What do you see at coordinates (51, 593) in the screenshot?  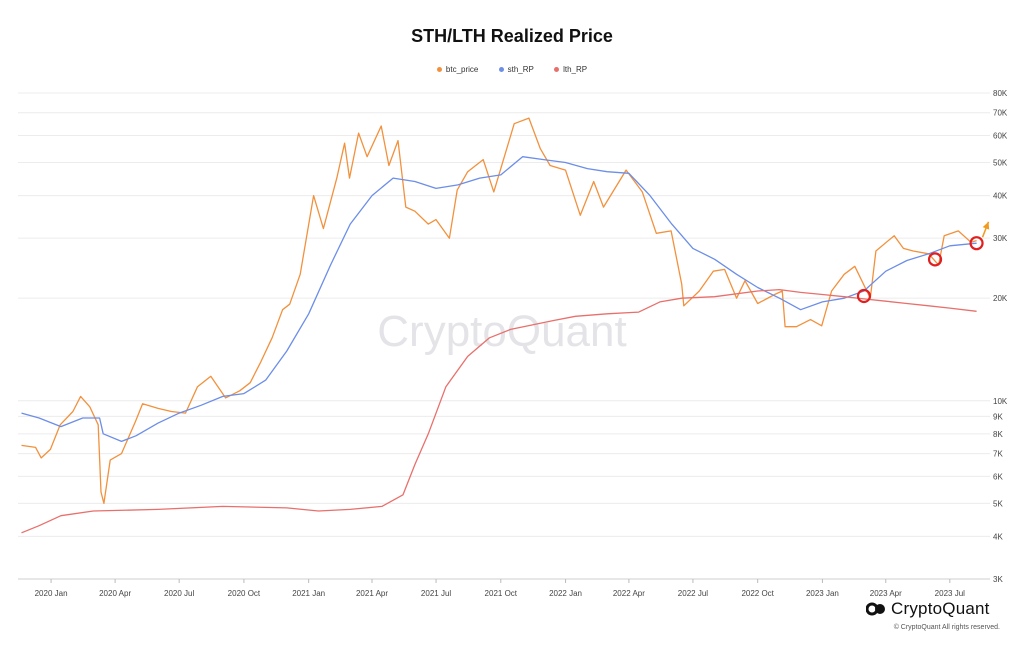 I see `x-tick-label: 2020 Jan` at bounding box center [51, 593].